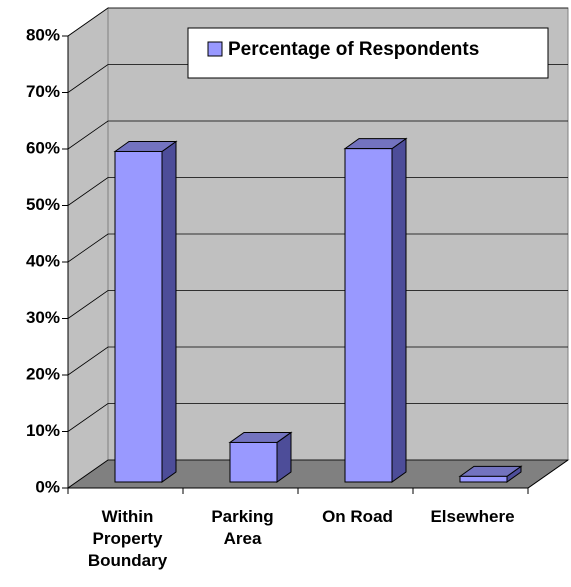 The height and width of the screenshot is (587, 571). What do you see at coordinates (43, 91) in the screenshot?
I see `y-tick-label: 70%` at bounding box center [43, 91].